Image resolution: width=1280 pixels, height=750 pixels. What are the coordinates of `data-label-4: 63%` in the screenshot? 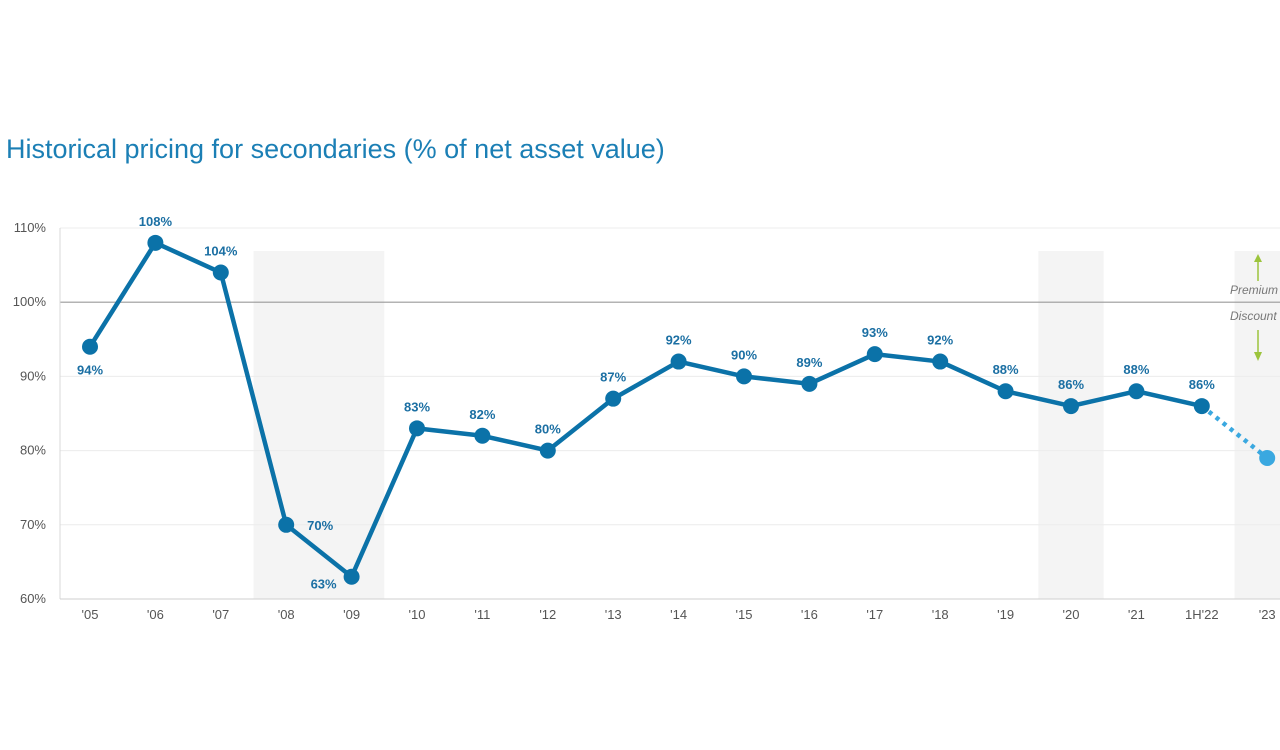 It's located at (324, 584).